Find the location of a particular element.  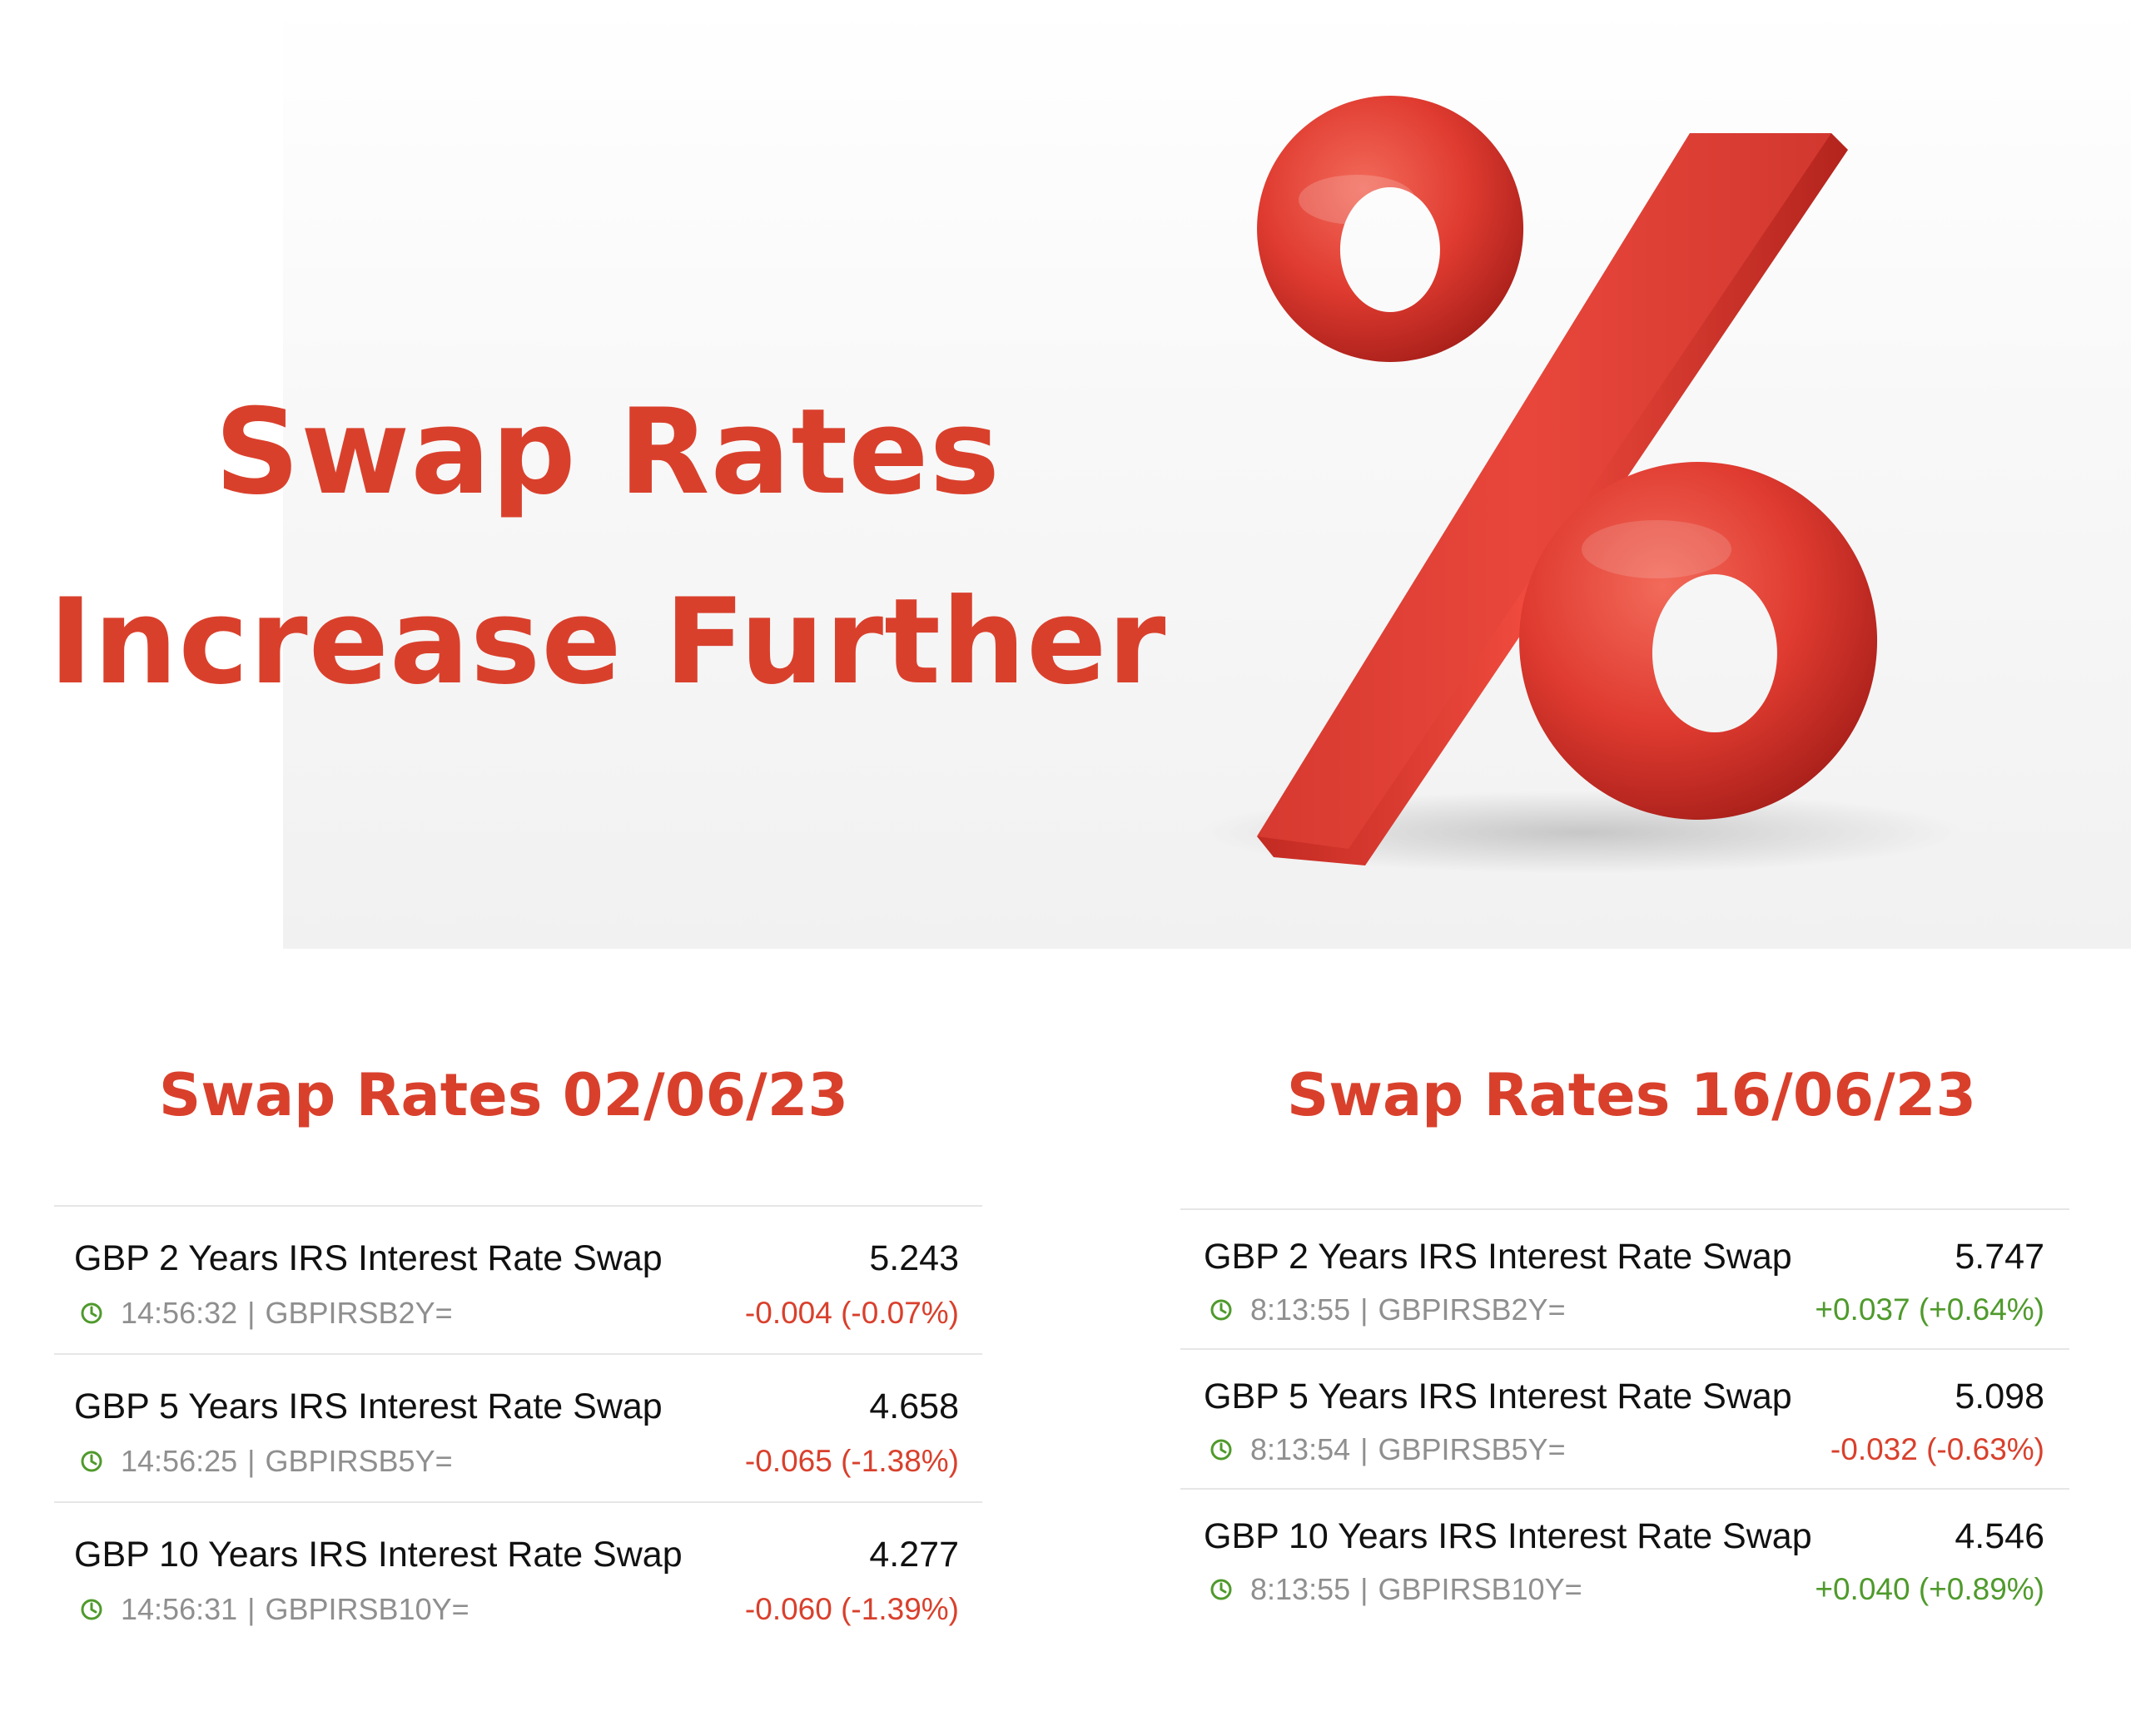

panel-title-0206: Swap Rates 02/06/23 is located at coordinates (503, 1095).